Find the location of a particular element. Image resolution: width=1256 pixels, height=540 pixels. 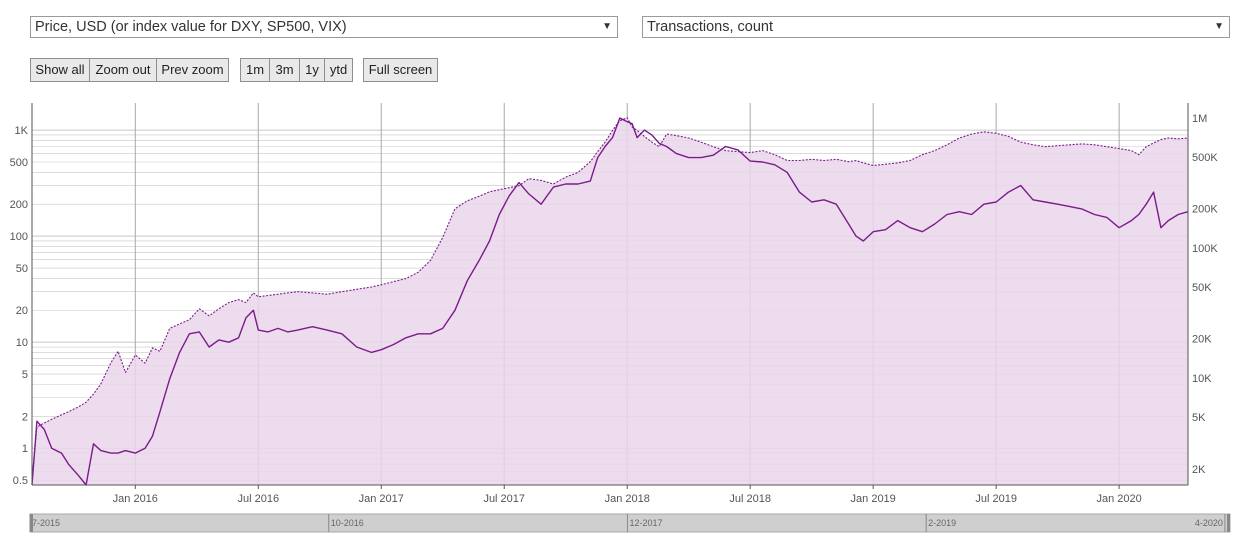

right-axis-tick-label: 5K is located at coordinates (1199, 418).